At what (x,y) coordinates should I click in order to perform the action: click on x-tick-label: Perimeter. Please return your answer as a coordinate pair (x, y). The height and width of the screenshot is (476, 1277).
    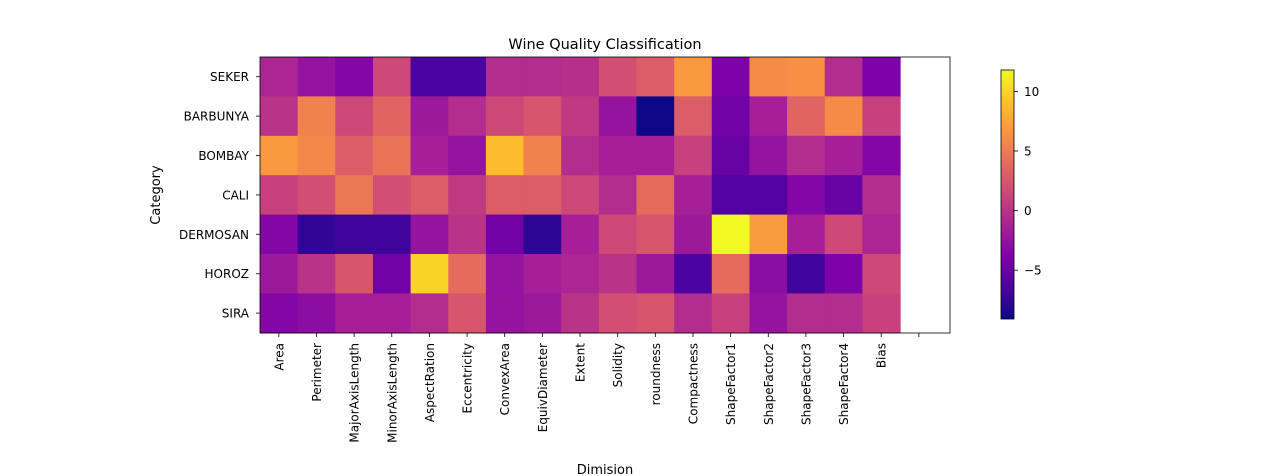
    Looking at the image, I should click on (317, 372).